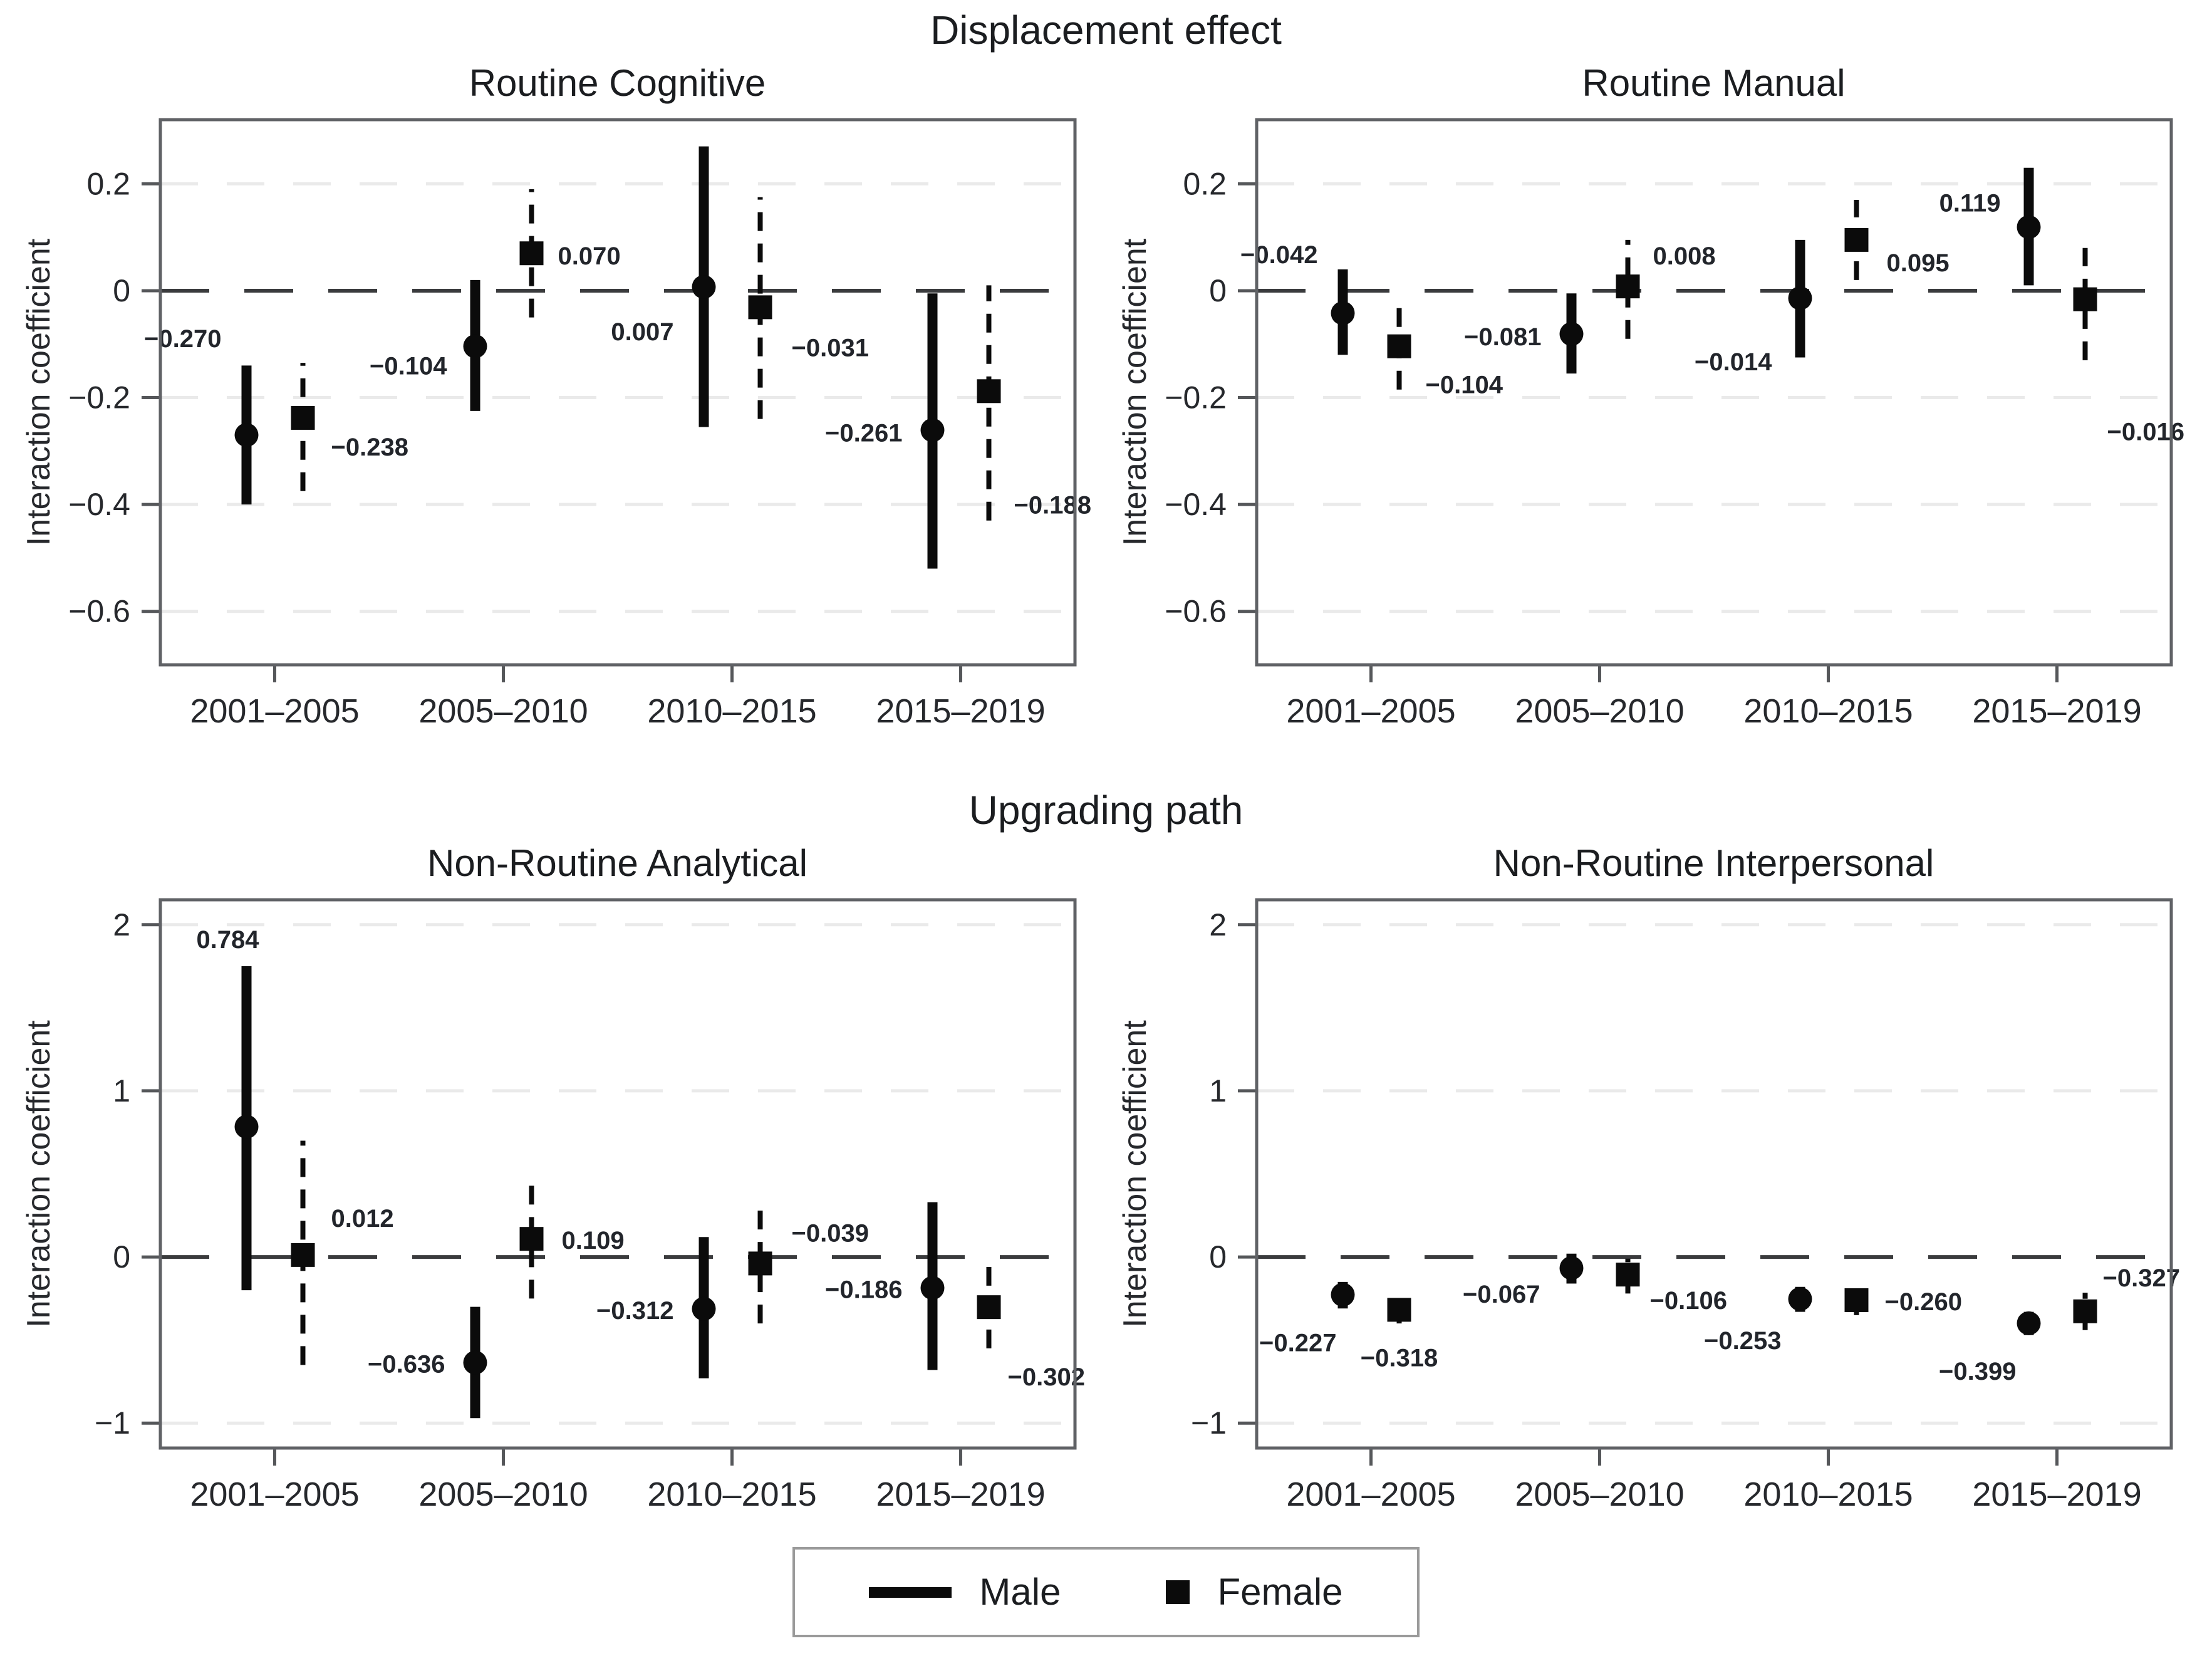 Image resolution: width=2212 pixels, height=1678 pixels. I want to click on female-value-label: −0.188, so click(1052, 505).